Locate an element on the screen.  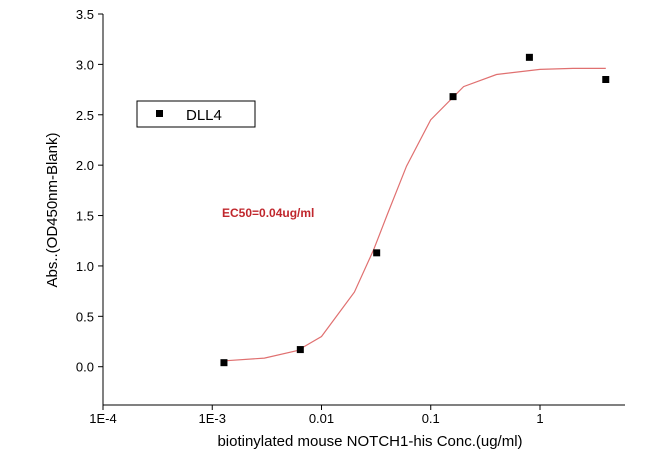
annotation: EC50=0.04ug/ml is located at coordinates (268, 213).